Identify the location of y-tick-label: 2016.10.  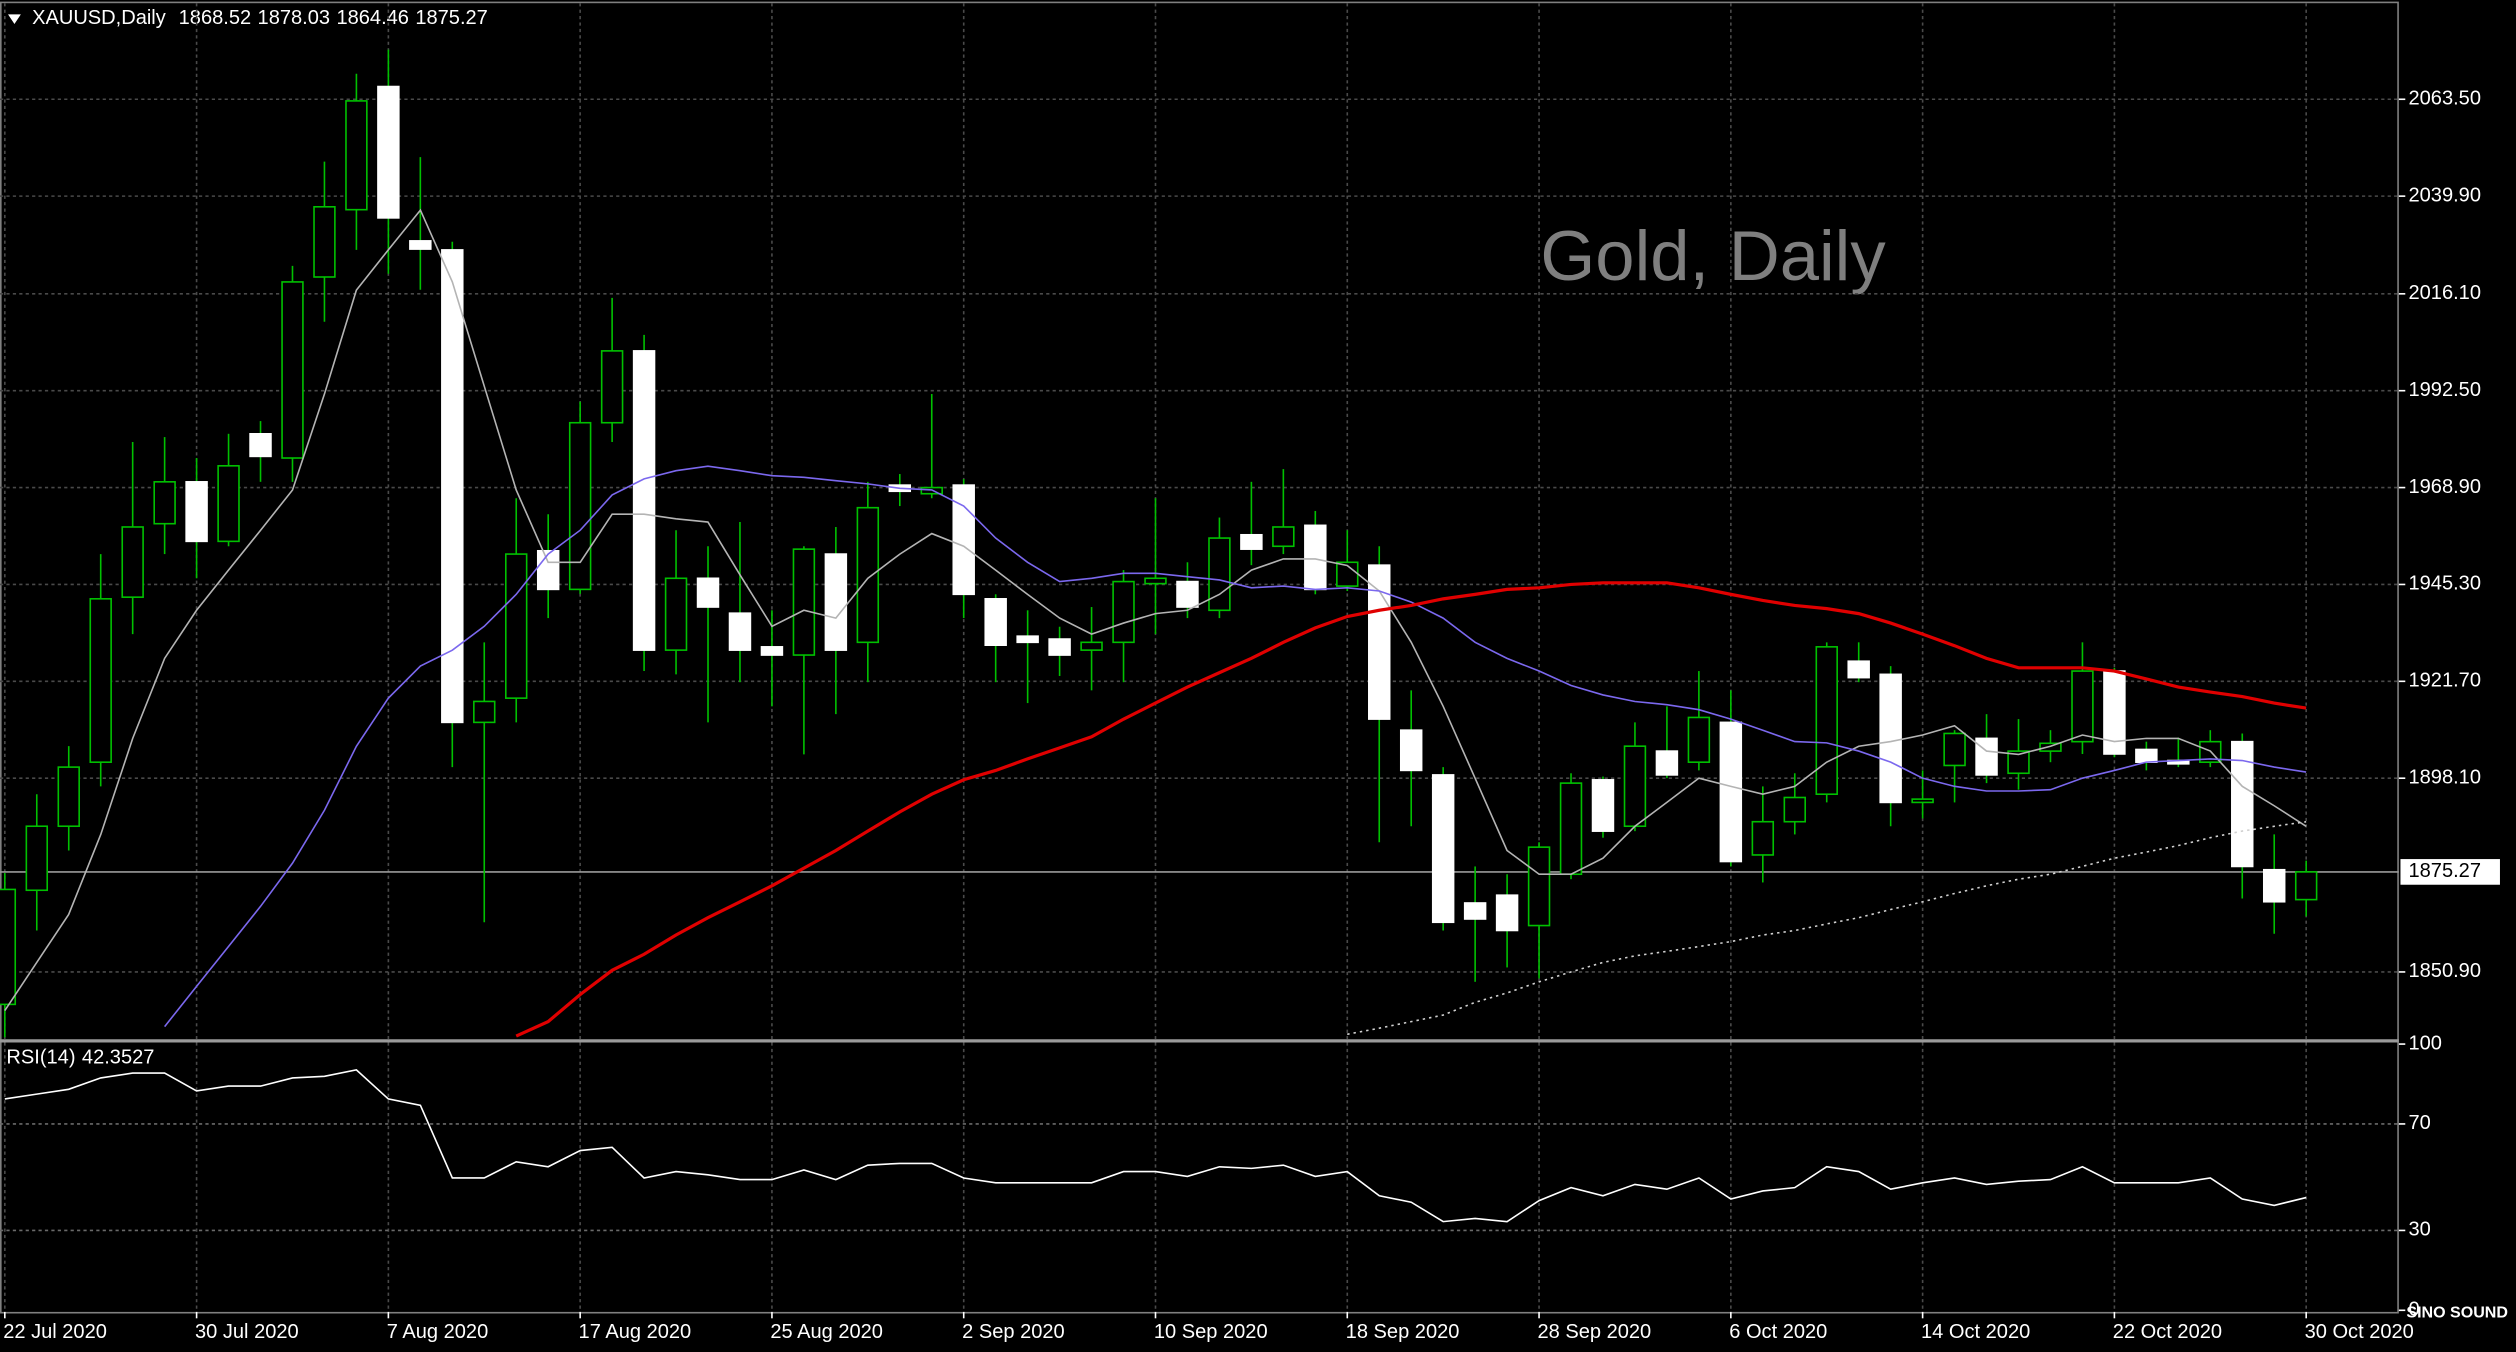
(2444, 293).